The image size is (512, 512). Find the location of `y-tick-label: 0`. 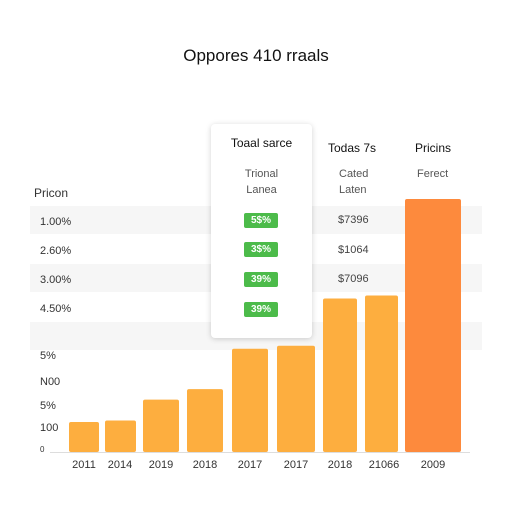

y-tick-label: 0 is located at coordinates (42, 449).